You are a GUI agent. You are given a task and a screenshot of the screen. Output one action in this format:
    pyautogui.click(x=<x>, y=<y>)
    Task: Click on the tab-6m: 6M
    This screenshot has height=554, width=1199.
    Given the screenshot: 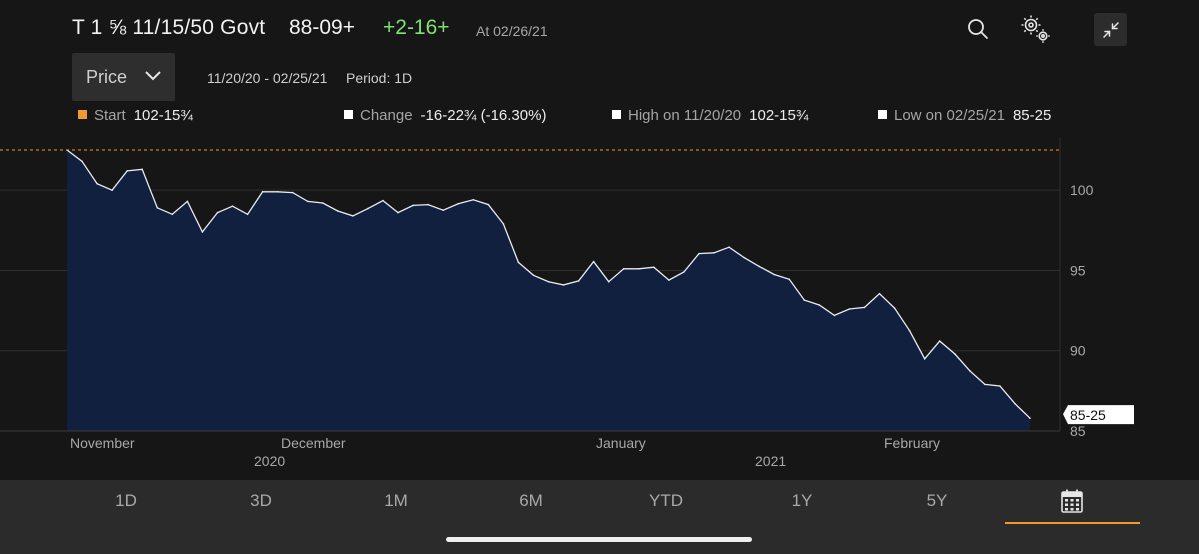 What is the action you would take?
    pyautogui.click(x=531, y=500)
    